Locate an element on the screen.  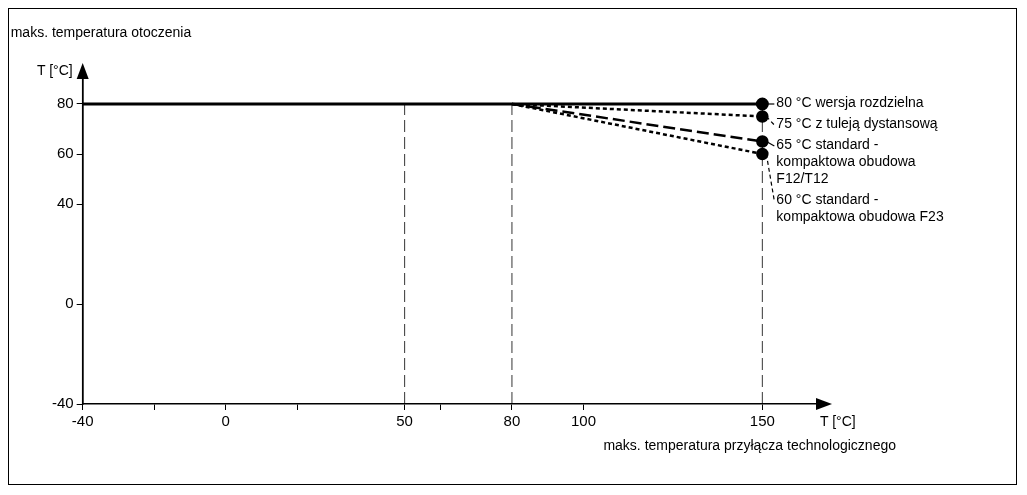
y-tick-label: 60 is located at coordinates (65, 153).